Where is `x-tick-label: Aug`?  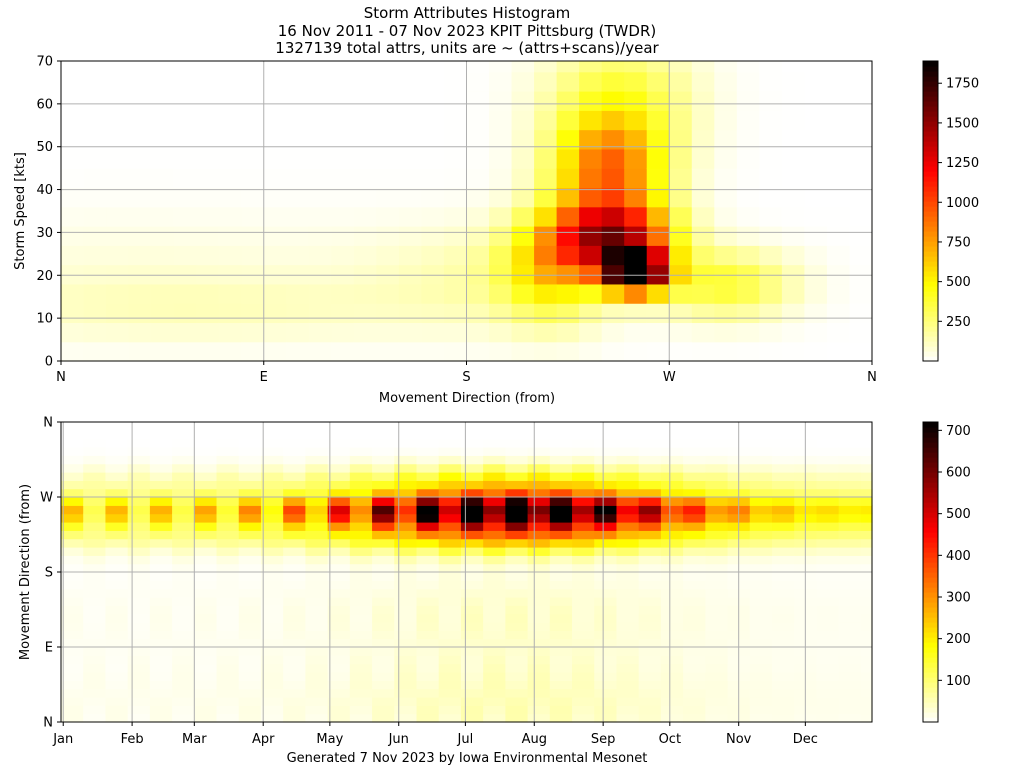 x-tick-label: Aug is located at coordinates (534, 739).